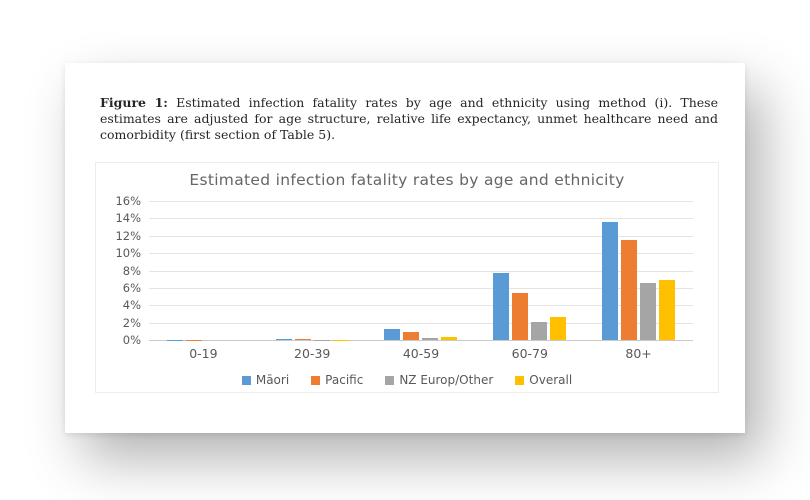  I want to click on x-tick-60-79: 60-79, so click(529, 353).